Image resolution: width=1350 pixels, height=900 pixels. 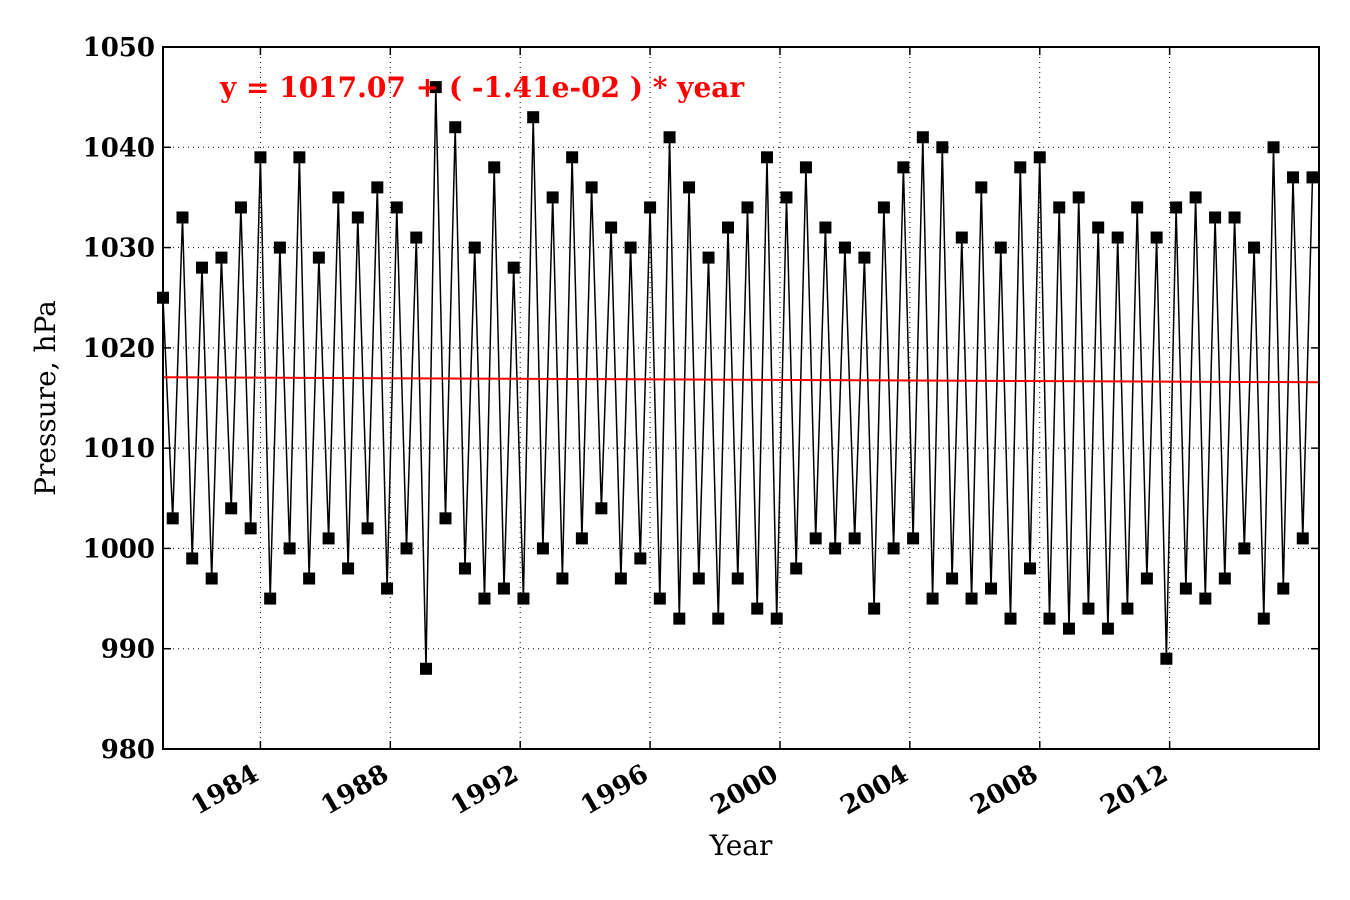 I want to click on regression-equation: y = 1017.07 + ( -1.41e-02 ) * year, so click(x=482, y=87).